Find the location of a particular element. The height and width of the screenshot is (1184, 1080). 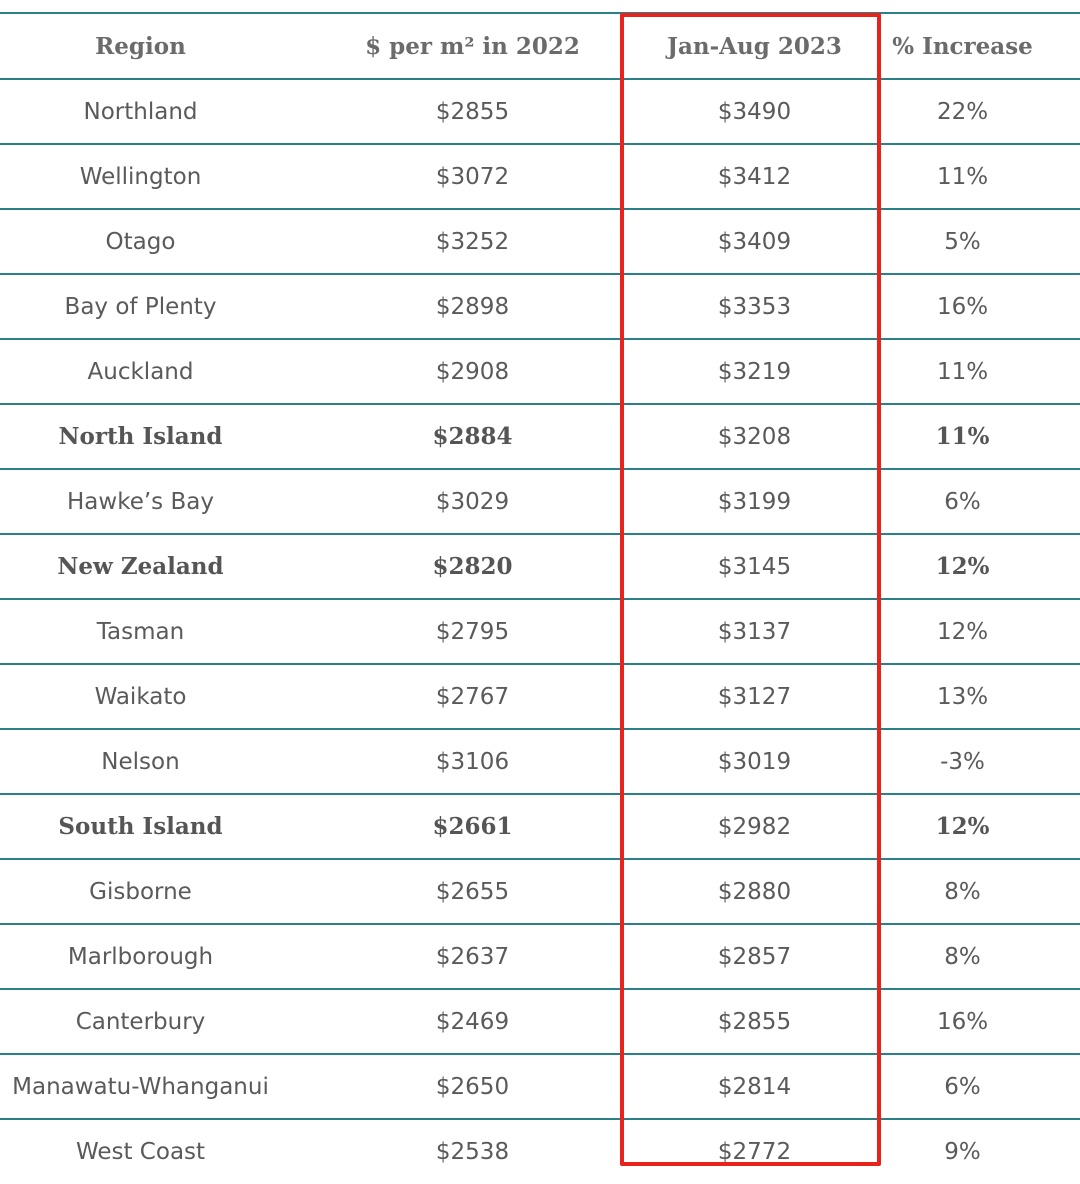

cell-price-2022: $2884 is located at coordinates (472, 436).